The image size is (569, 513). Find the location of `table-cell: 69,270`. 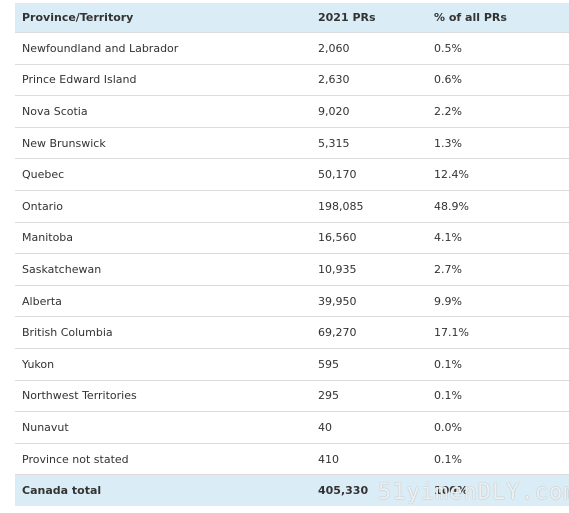

table-cell: 69,270 is located at coordinates (369, 332).